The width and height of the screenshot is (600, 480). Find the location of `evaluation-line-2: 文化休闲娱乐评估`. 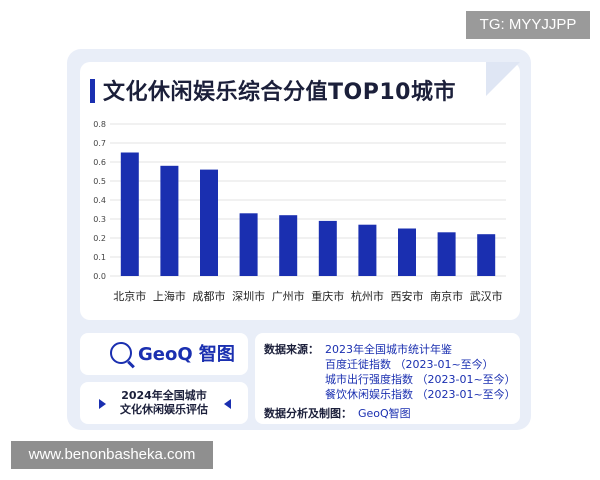

evaluation-line-2: 文化休闲娱乐评估 is located at coordinates (164, 409).